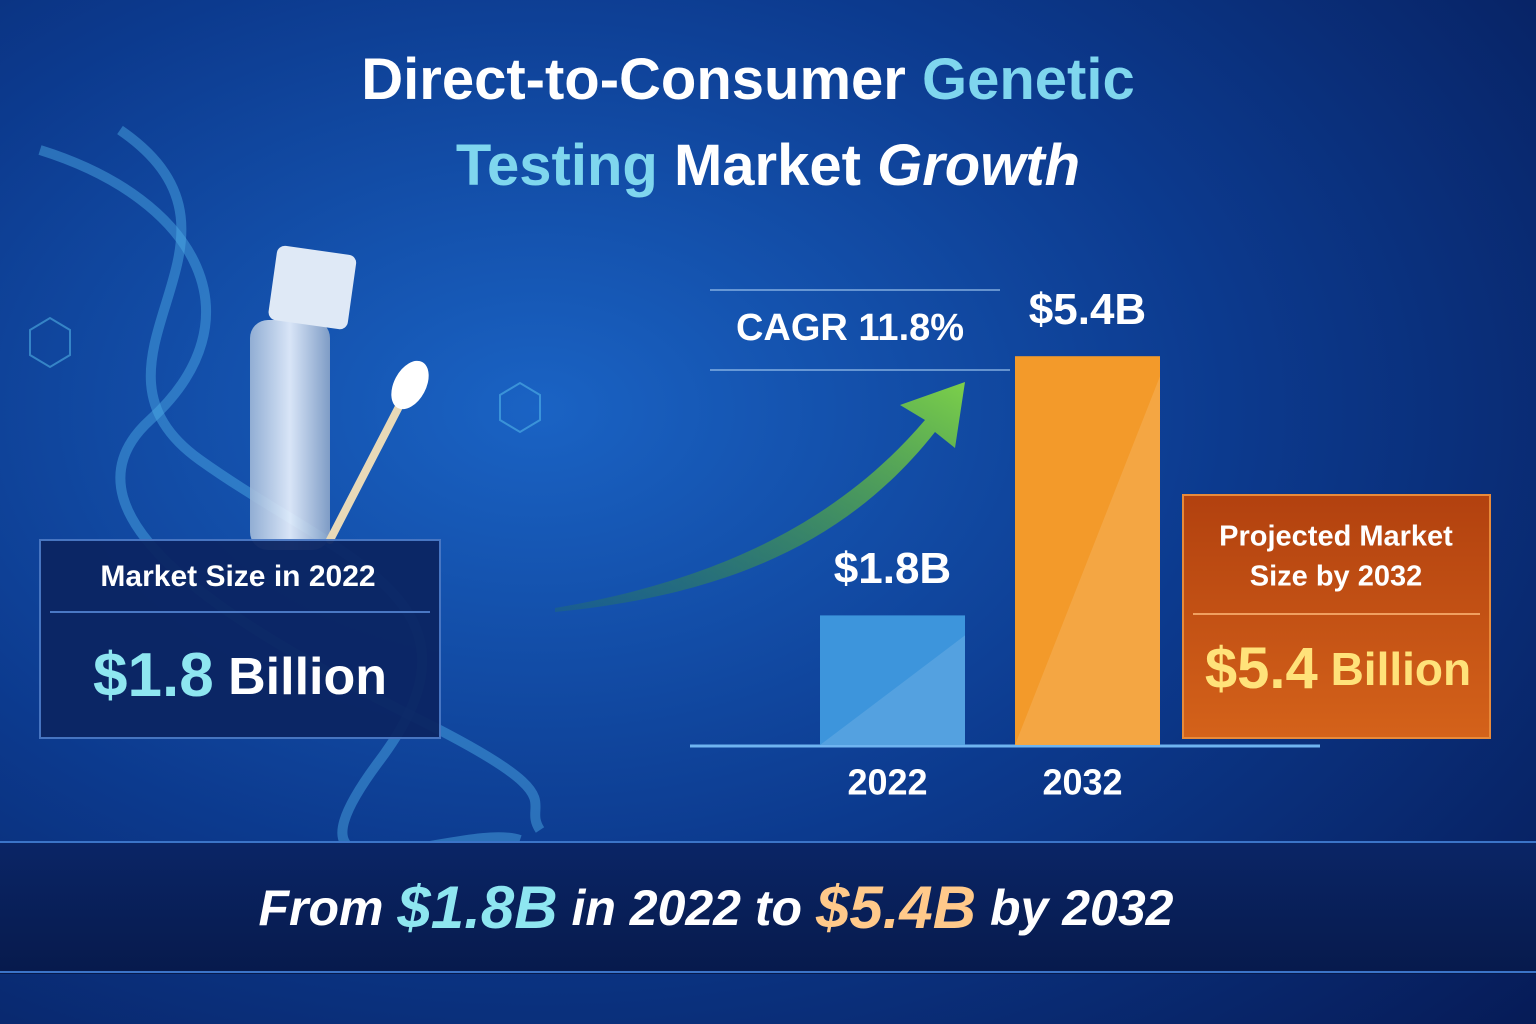 The height and width of the screenshot is (1024, 1536). What do you see at coordinates (153, 675) in the screenshot?
I see `card-amount: $1.8` at bounding box center [153, 675].